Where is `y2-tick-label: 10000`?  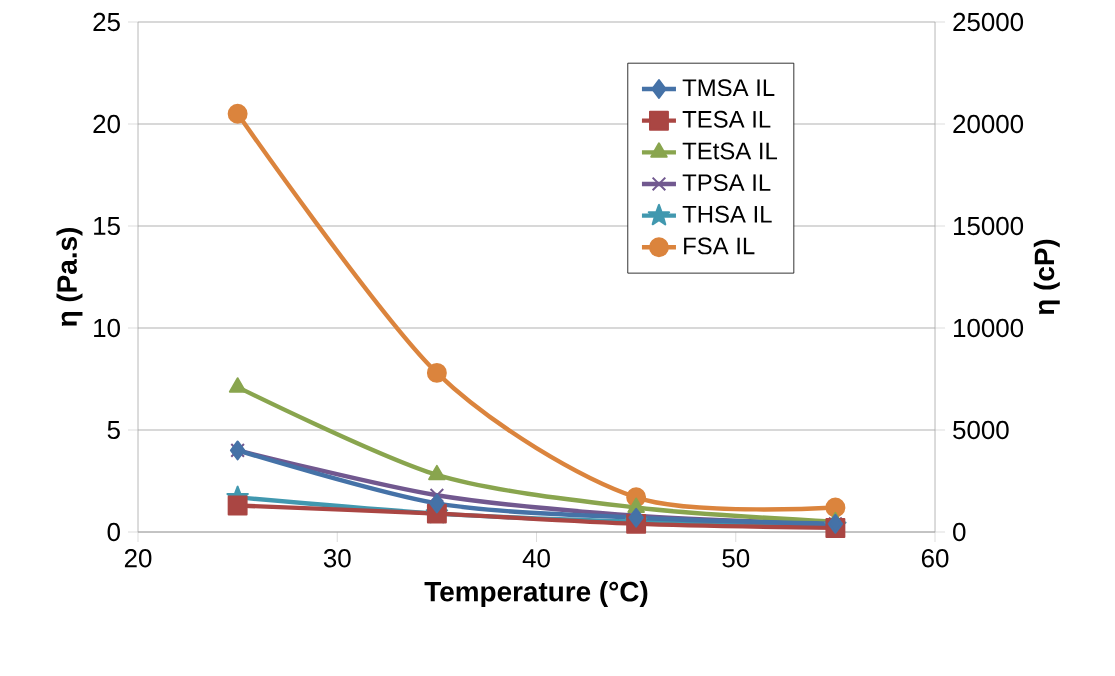
y2-tick-label: 10000 is located at coordinates (989, 328).